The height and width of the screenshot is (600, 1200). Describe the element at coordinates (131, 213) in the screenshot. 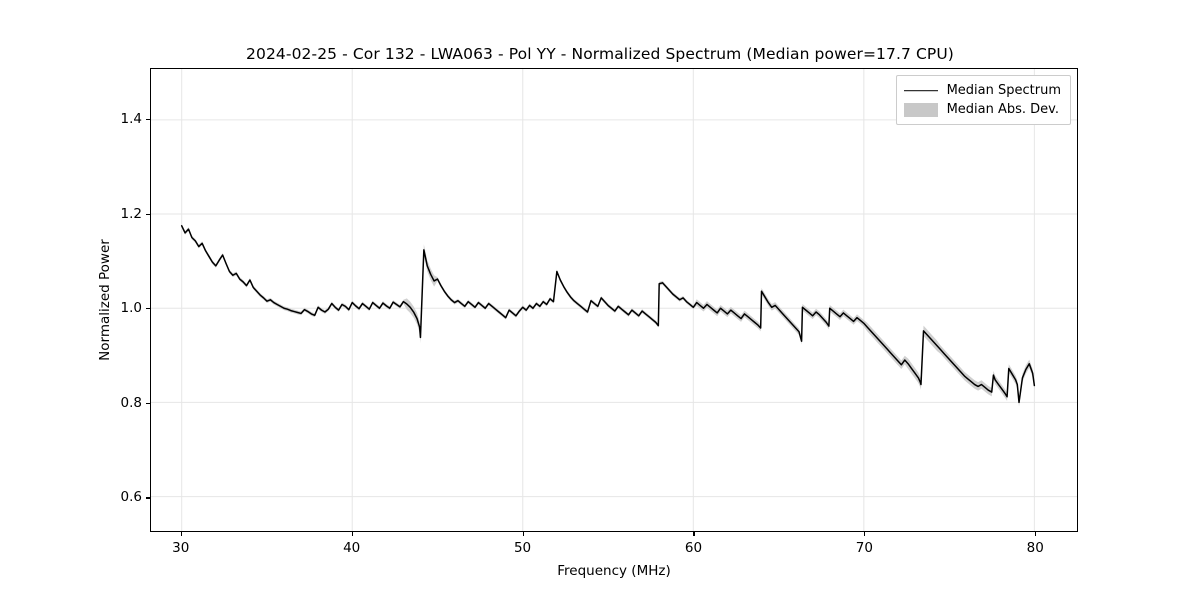

I see `y-tick-label: 1.2` at that location.